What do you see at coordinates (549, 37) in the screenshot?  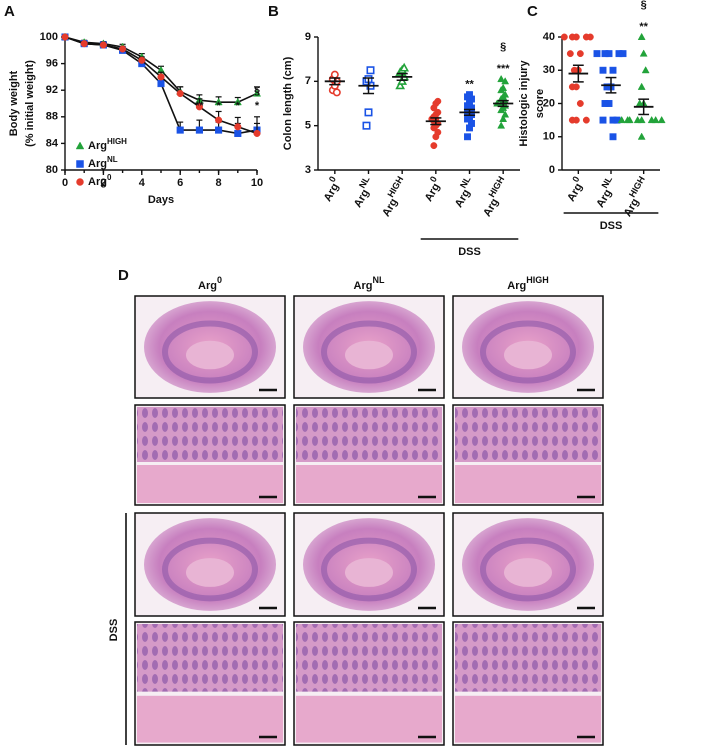 I see `y-tick-label: 40` at bounding box center [549, 37].